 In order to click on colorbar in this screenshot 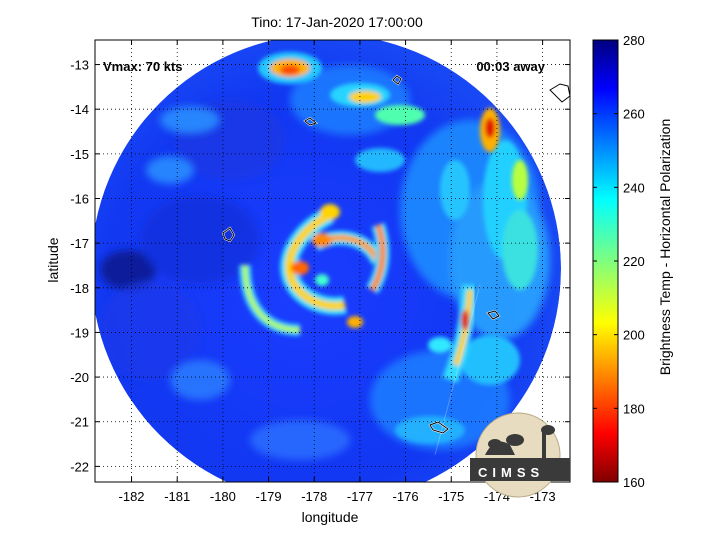, I will do `click(605, 261)`.